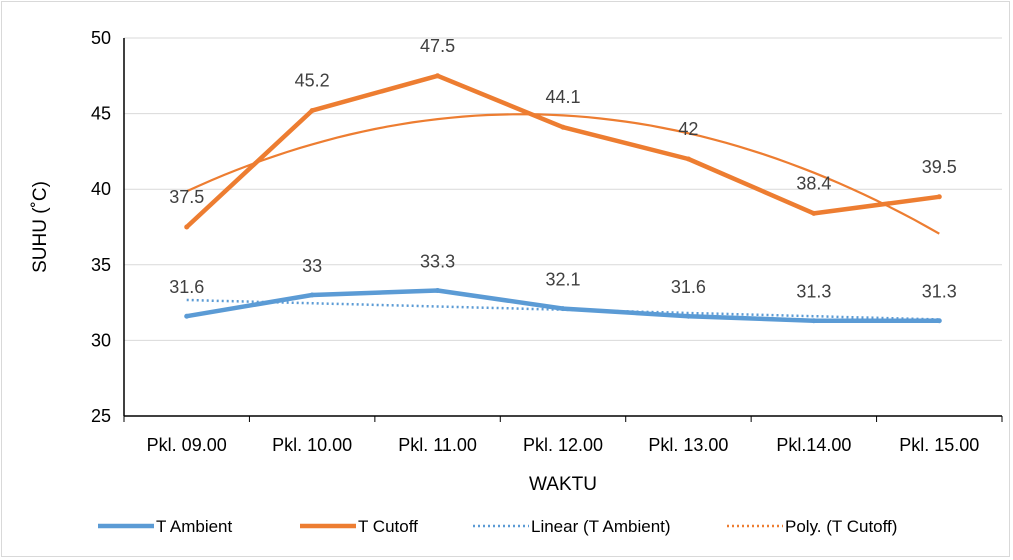 The height and width of the screenshot is (560, 1013). Describe the element at coordinates (312, 81) in the screenshot. I see `data-label: 45.2` at that location.